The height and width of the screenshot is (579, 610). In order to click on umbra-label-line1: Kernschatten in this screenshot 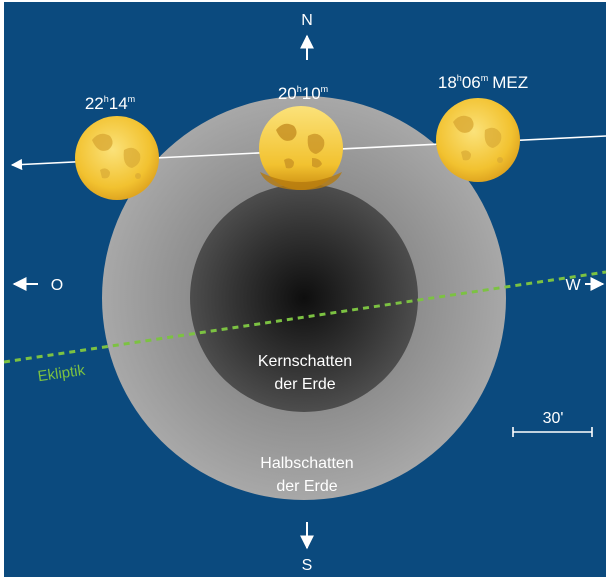, I will do `click(305, 361)`.